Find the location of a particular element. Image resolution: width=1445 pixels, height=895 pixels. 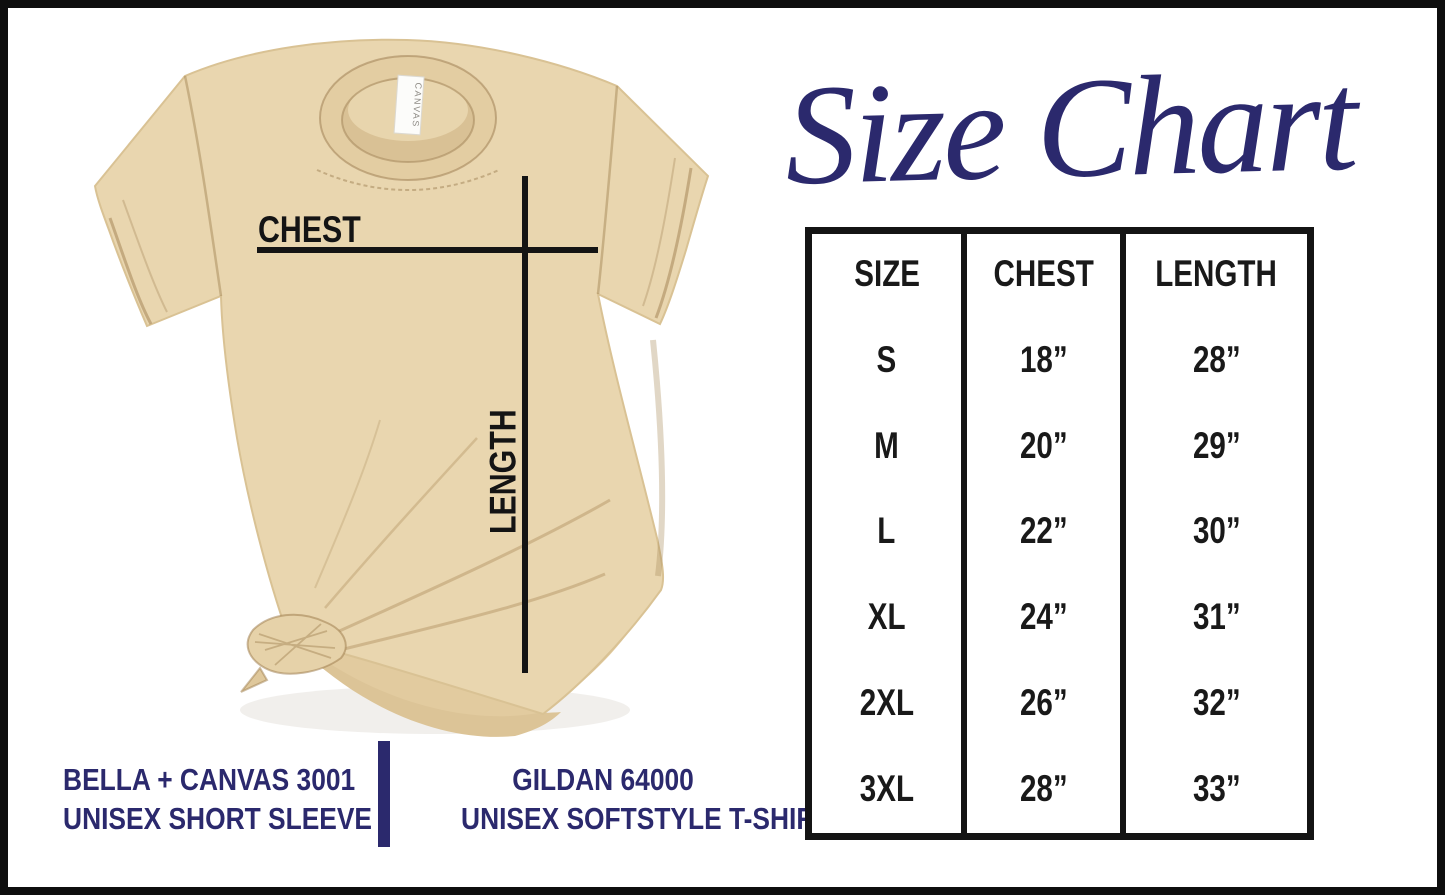

column-header-size: SIZE is located at coordinates (886, 273).